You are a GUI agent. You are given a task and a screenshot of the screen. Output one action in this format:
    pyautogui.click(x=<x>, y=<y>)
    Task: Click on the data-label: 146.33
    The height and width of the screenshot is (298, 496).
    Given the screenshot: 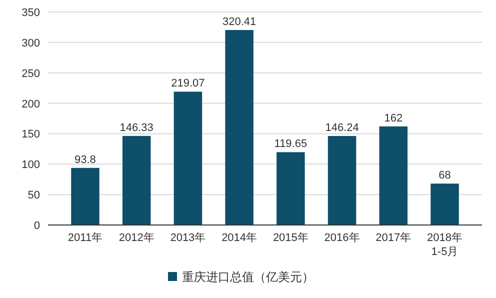 What is the action you would take?
    pyautogui.click(x=137, y=128)
    